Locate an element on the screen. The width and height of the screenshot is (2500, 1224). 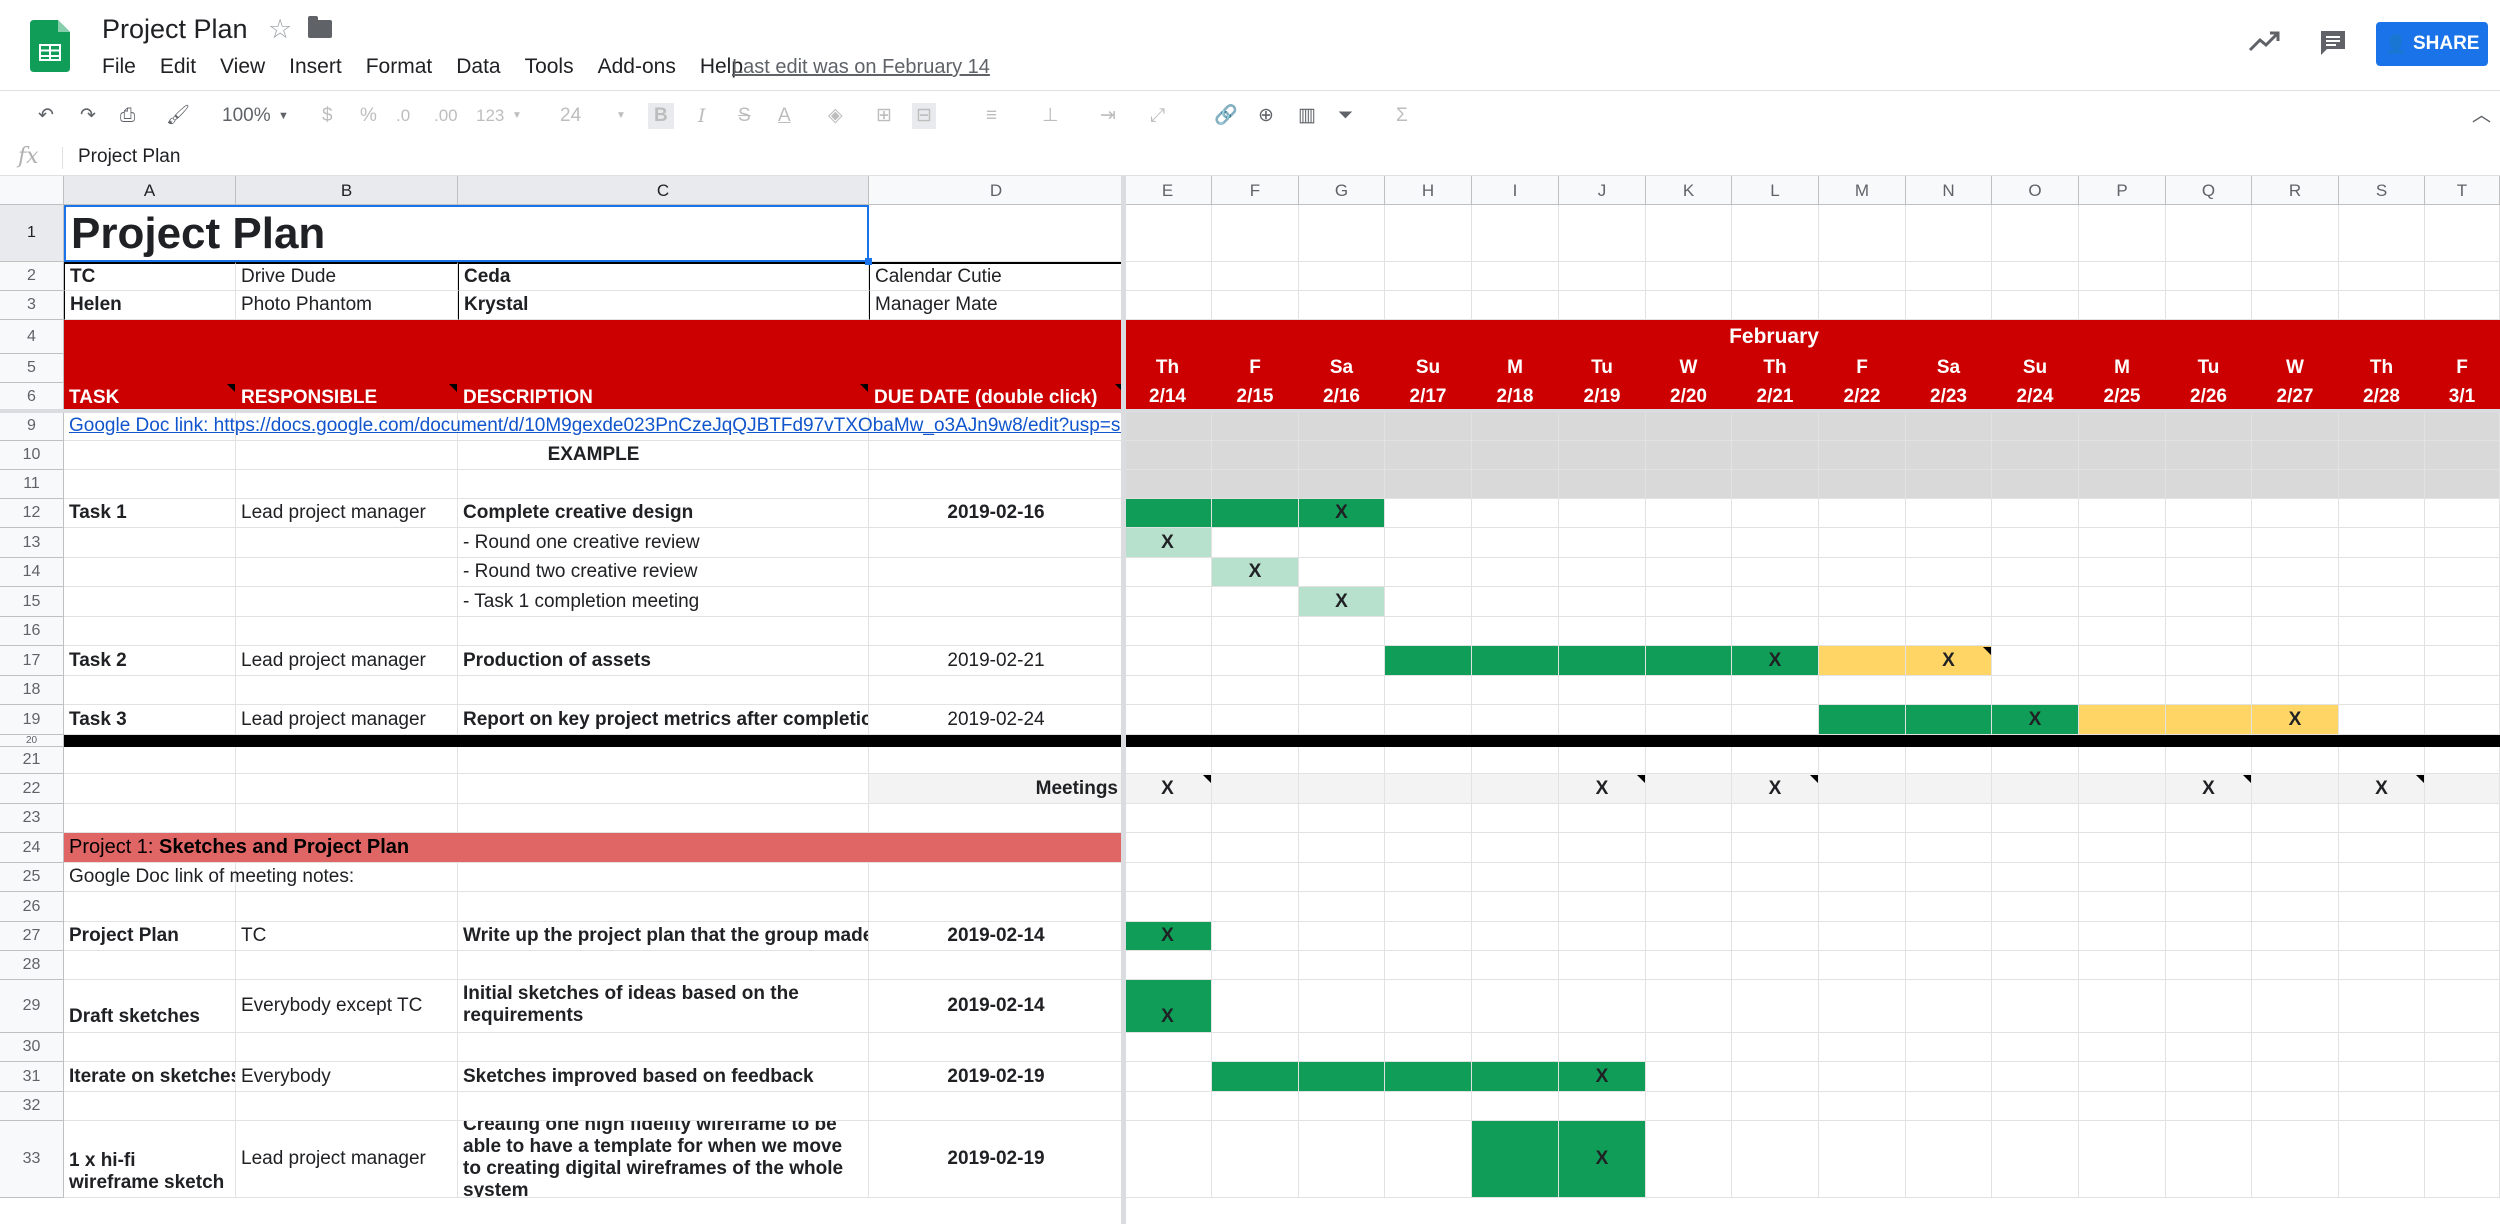
row-header-16: 16 is located at coordinates (32, 631).